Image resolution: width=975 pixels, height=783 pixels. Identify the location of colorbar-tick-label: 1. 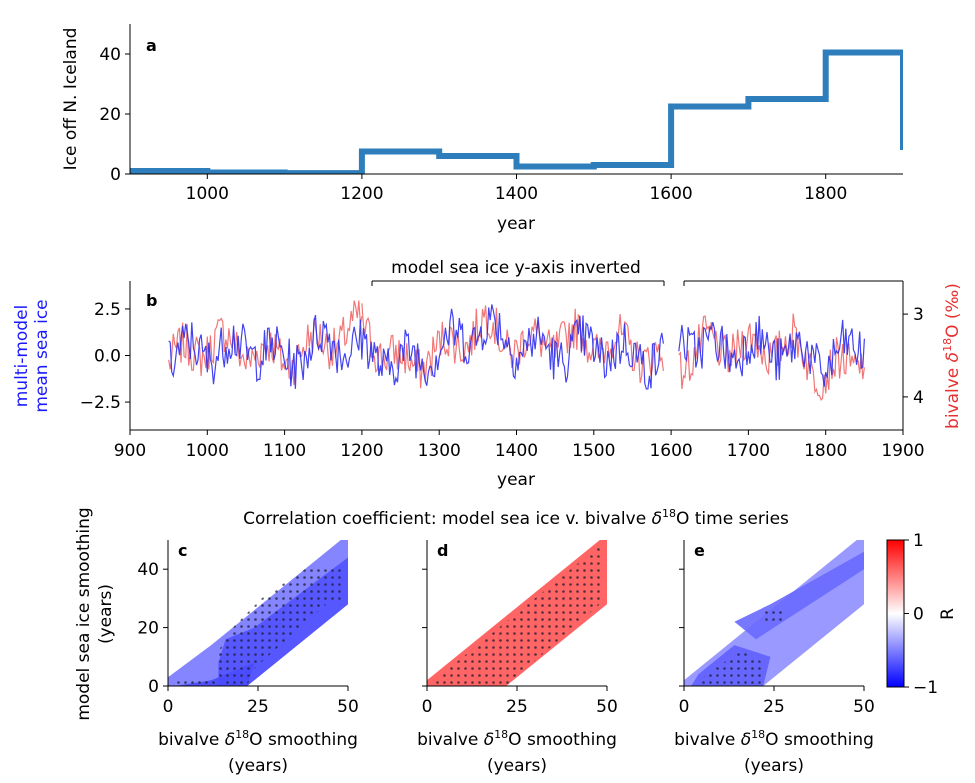
(918, 541).